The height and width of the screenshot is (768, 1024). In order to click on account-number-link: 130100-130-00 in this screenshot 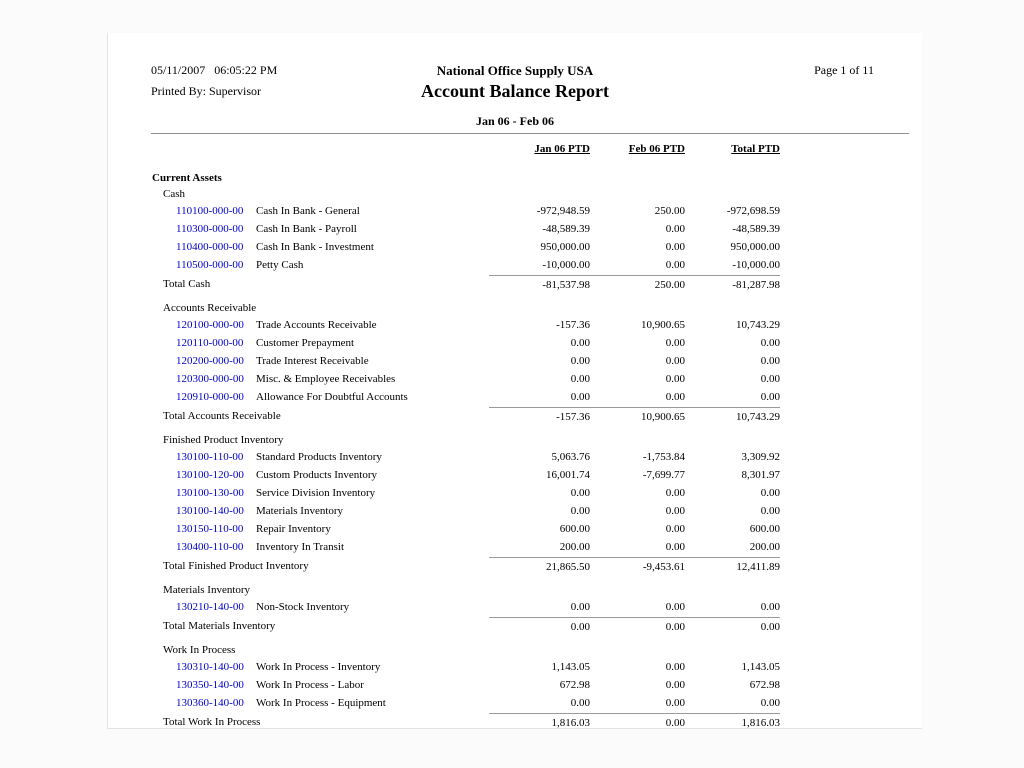, I will do `click(210, 493)`.